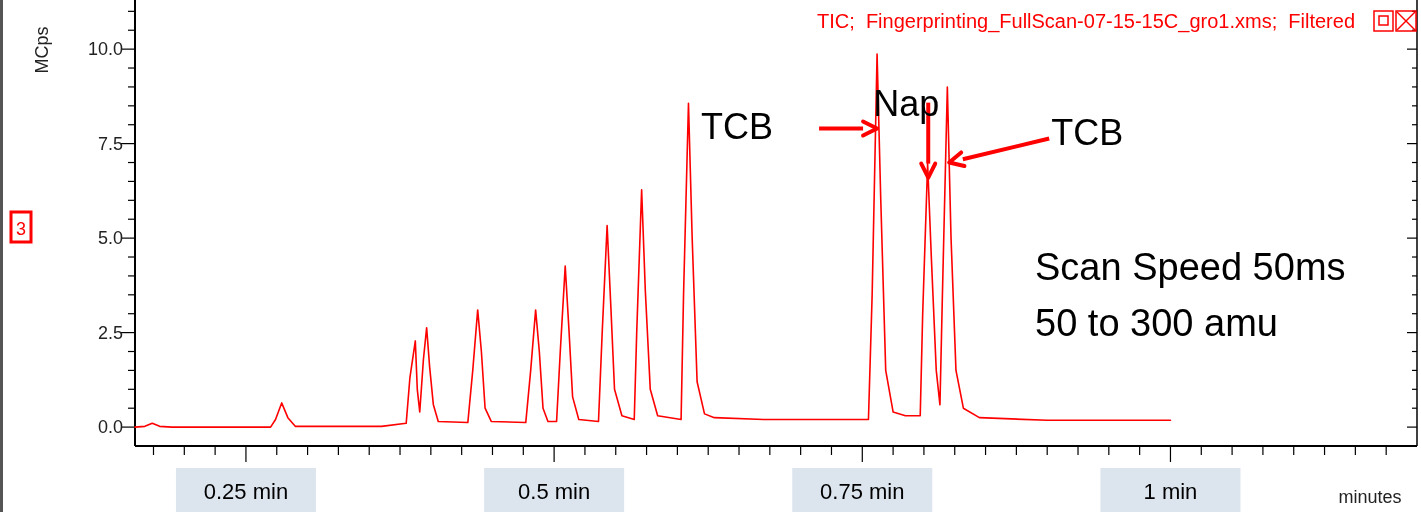  Describe the element at coordinates (1370, 497) in the screenshot. I see `x-axis-title: minutes` at that location.